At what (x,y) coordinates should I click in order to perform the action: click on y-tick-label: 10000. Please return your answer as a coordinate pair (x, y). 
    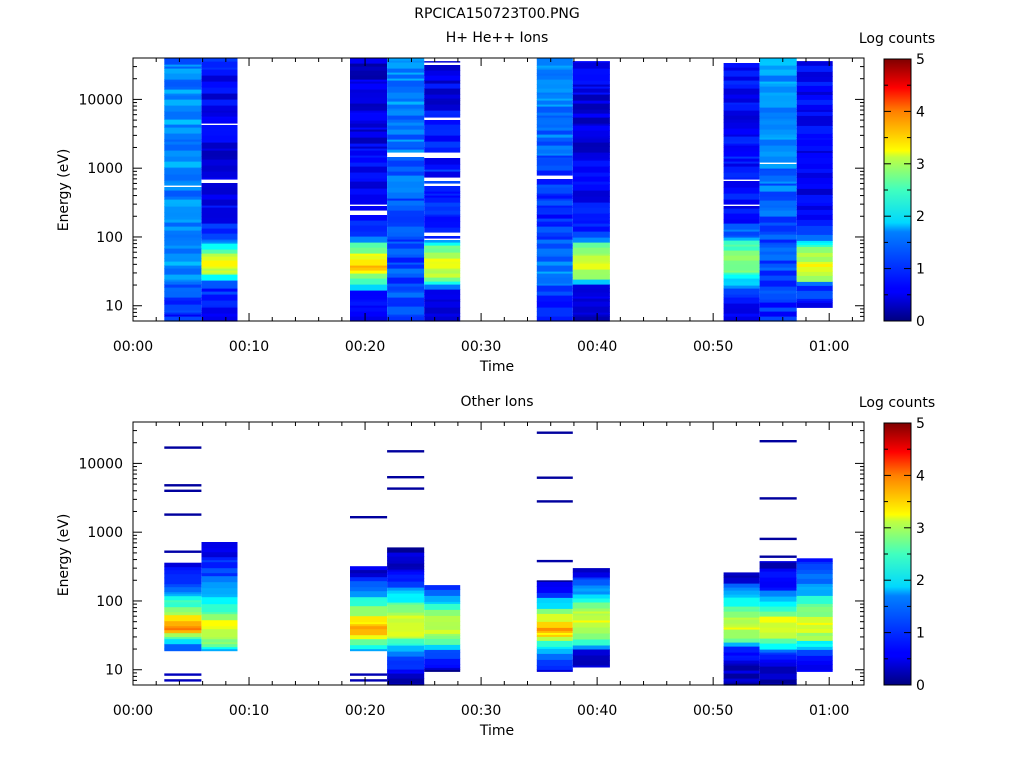
    Looking at the image, I should click on (100, 100).